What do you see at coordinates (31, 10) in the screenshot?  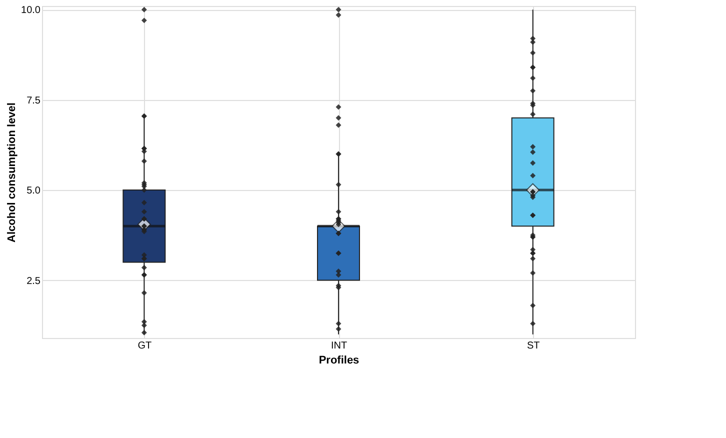 I see `y-tick-label: 10.0` at bounding box center [31, 10].